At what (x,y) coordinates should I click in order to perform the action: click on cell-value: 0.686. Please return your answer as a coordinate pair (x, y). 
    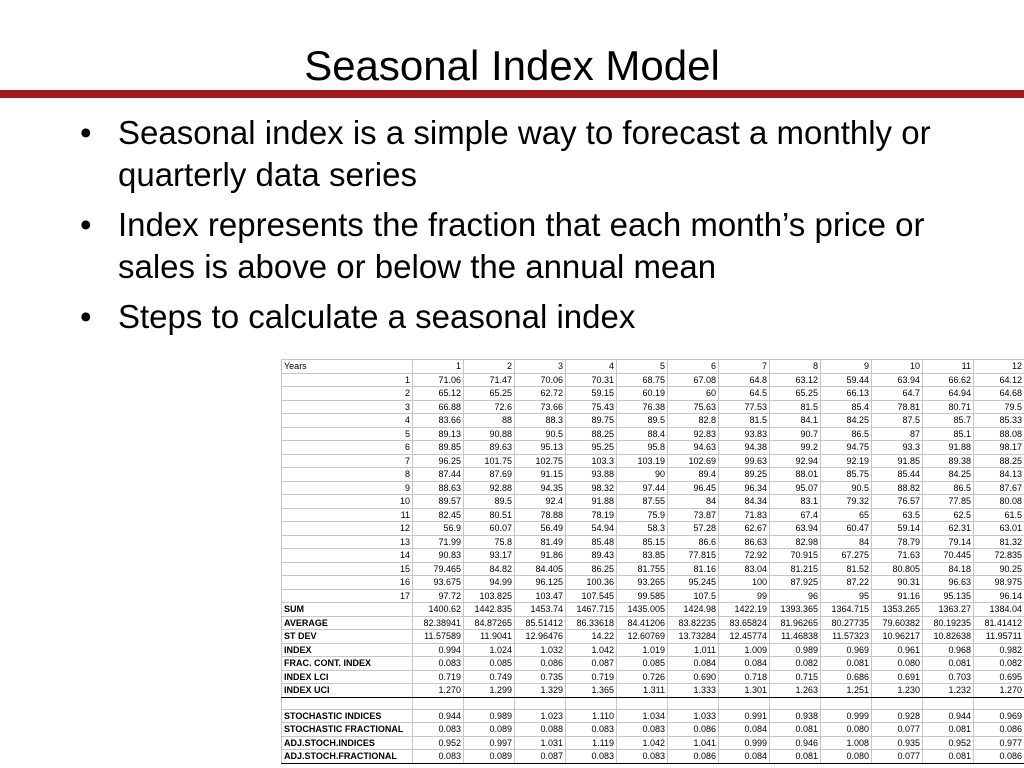
    Looking at the image, I should click on (846, 676).